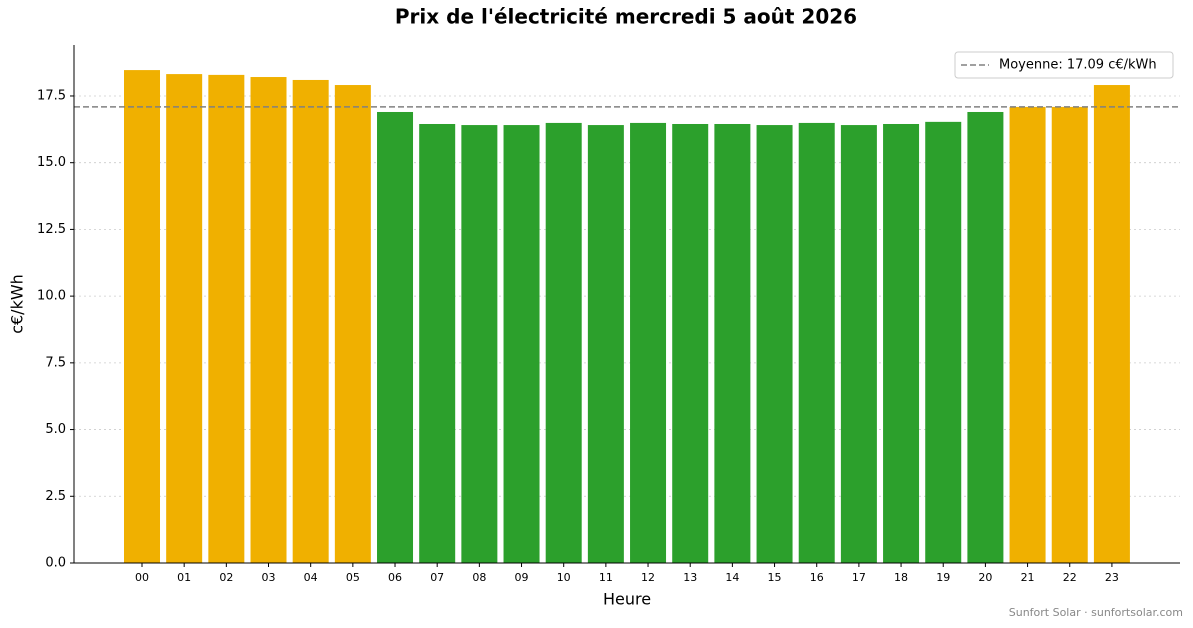 This screenshot has height=628, width=1193. I want to click on x-tick-label: 02, so click(226, 577).